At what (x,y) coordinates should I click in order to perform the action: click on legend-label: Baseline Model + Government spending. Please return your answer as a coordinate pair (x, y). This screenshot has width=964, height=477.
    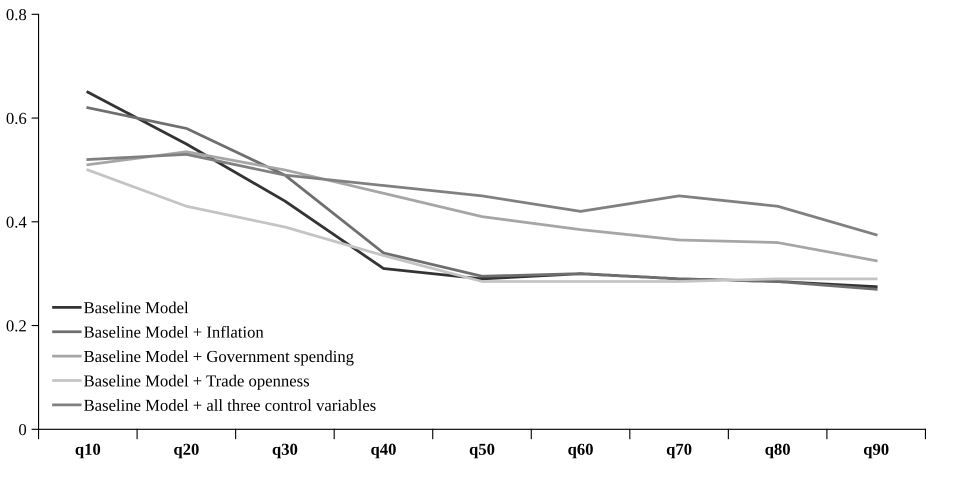
    Looking at the image, I should click on (219, 358).